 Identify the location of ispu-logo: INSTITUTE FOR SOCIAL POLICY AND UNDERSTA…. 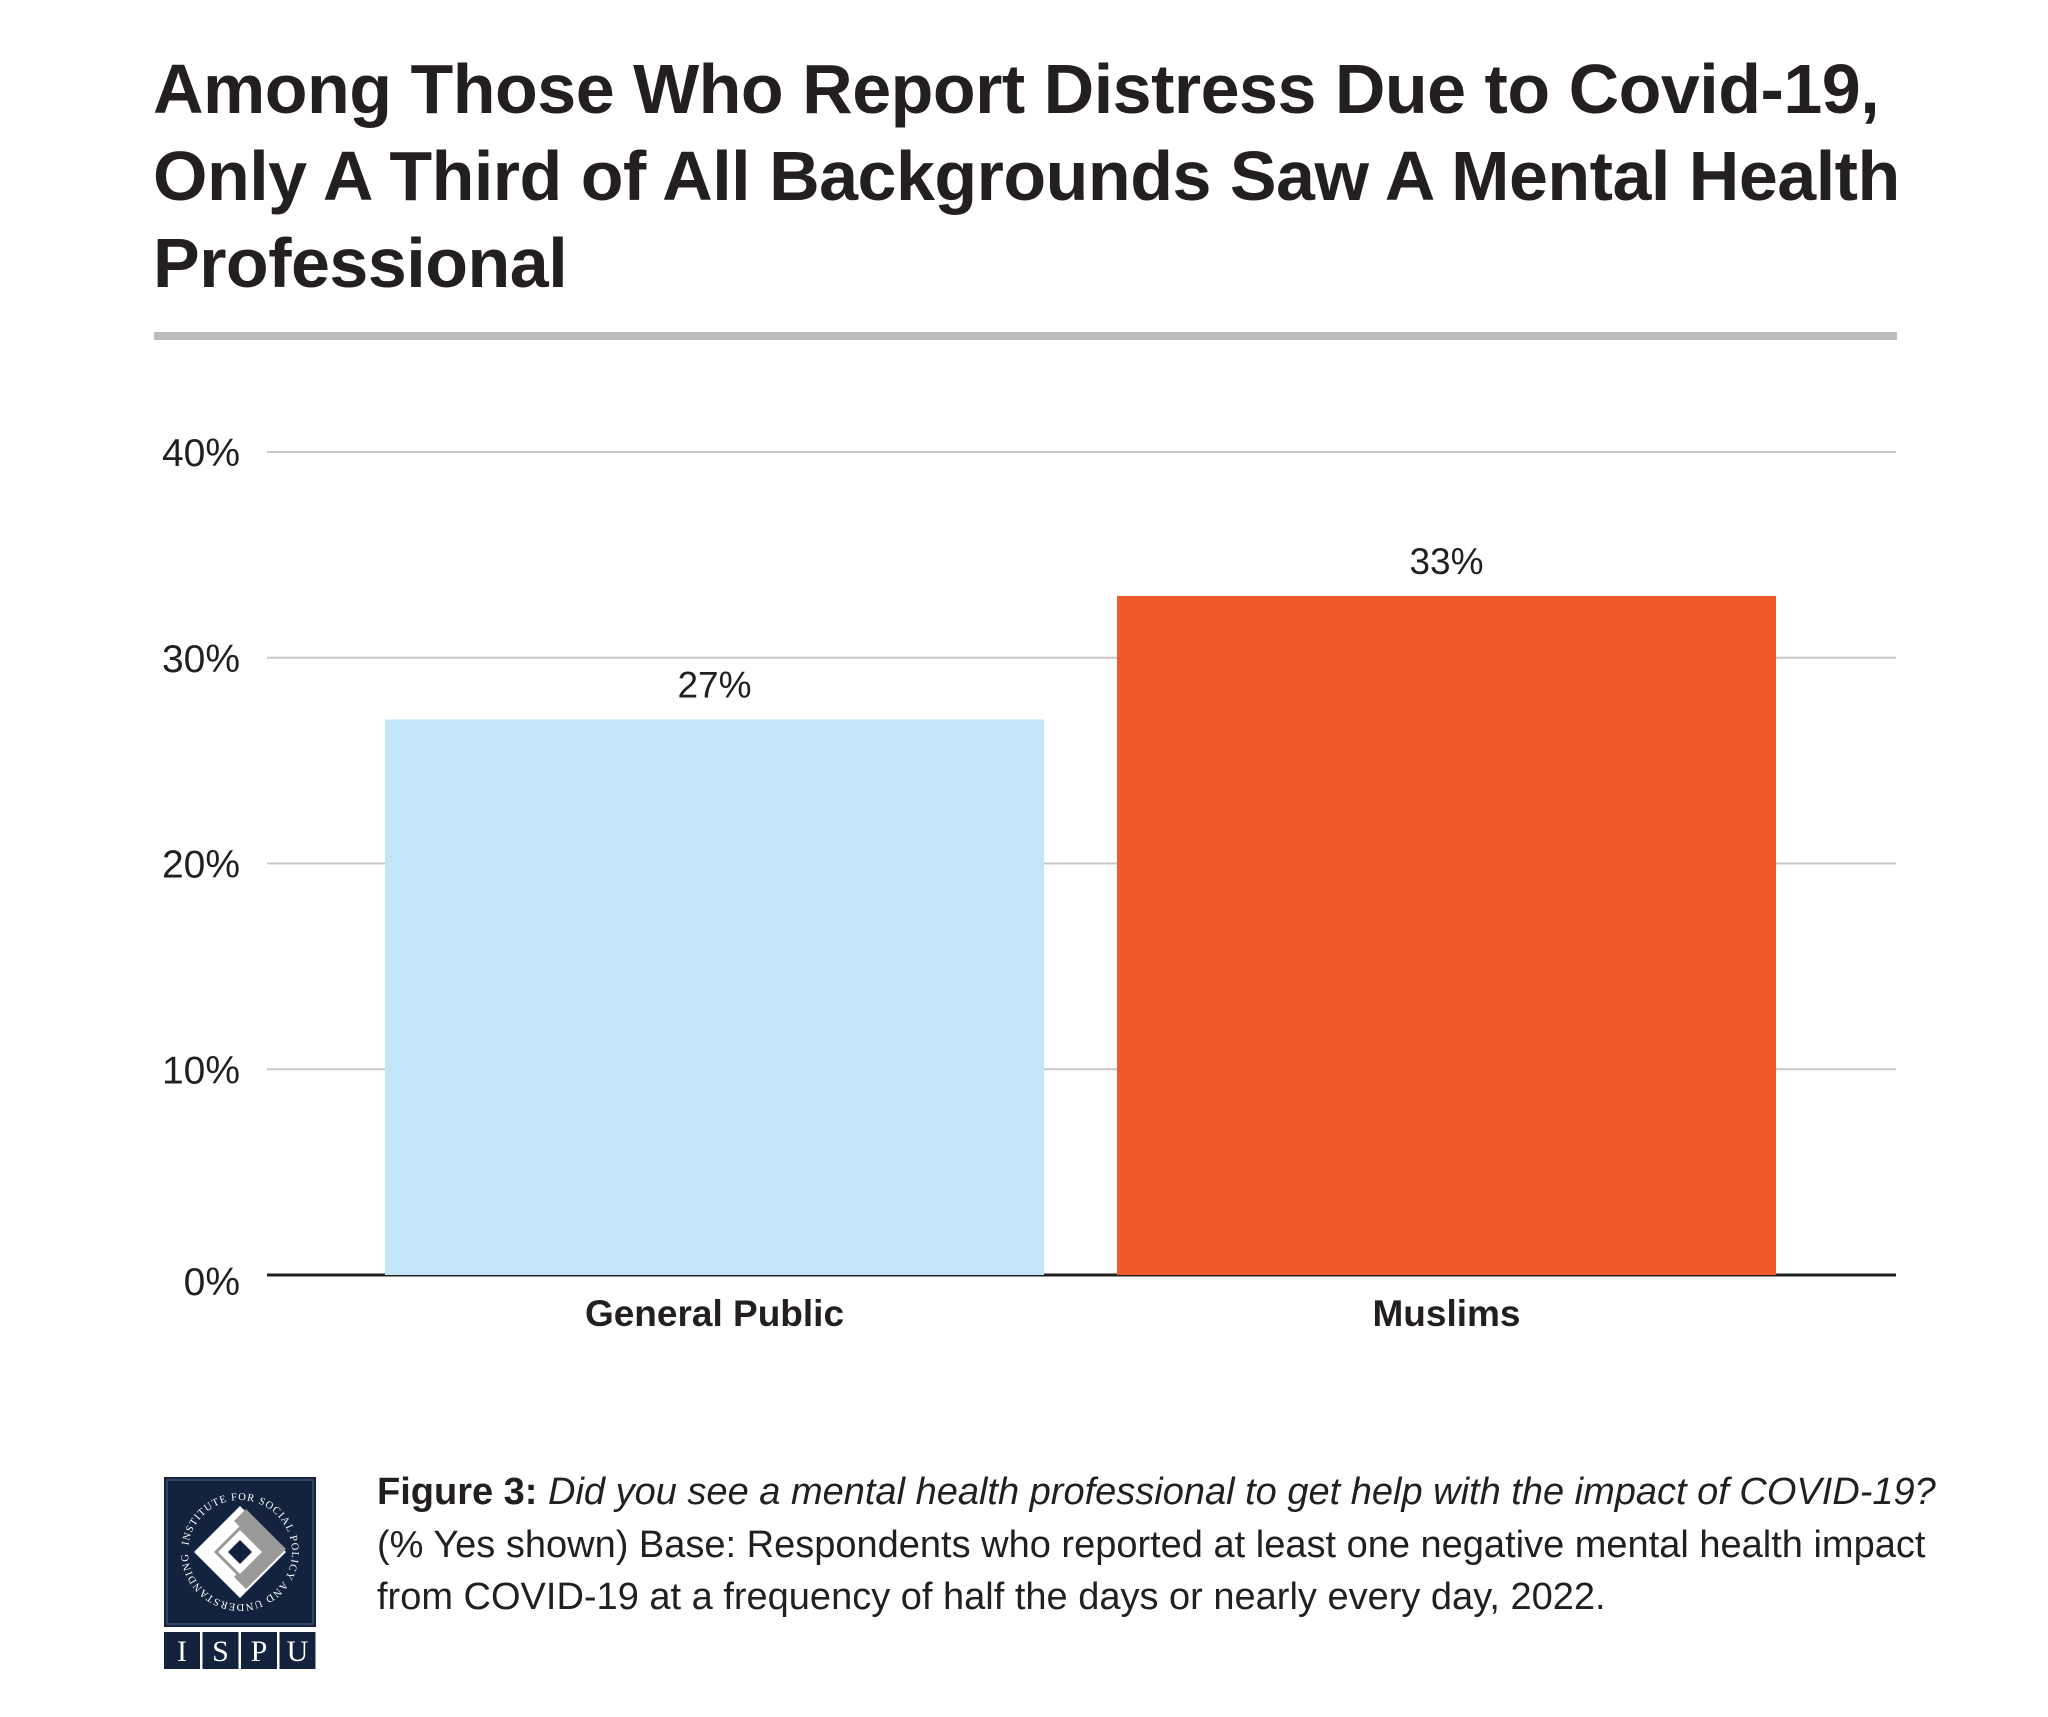
(240, 1573).